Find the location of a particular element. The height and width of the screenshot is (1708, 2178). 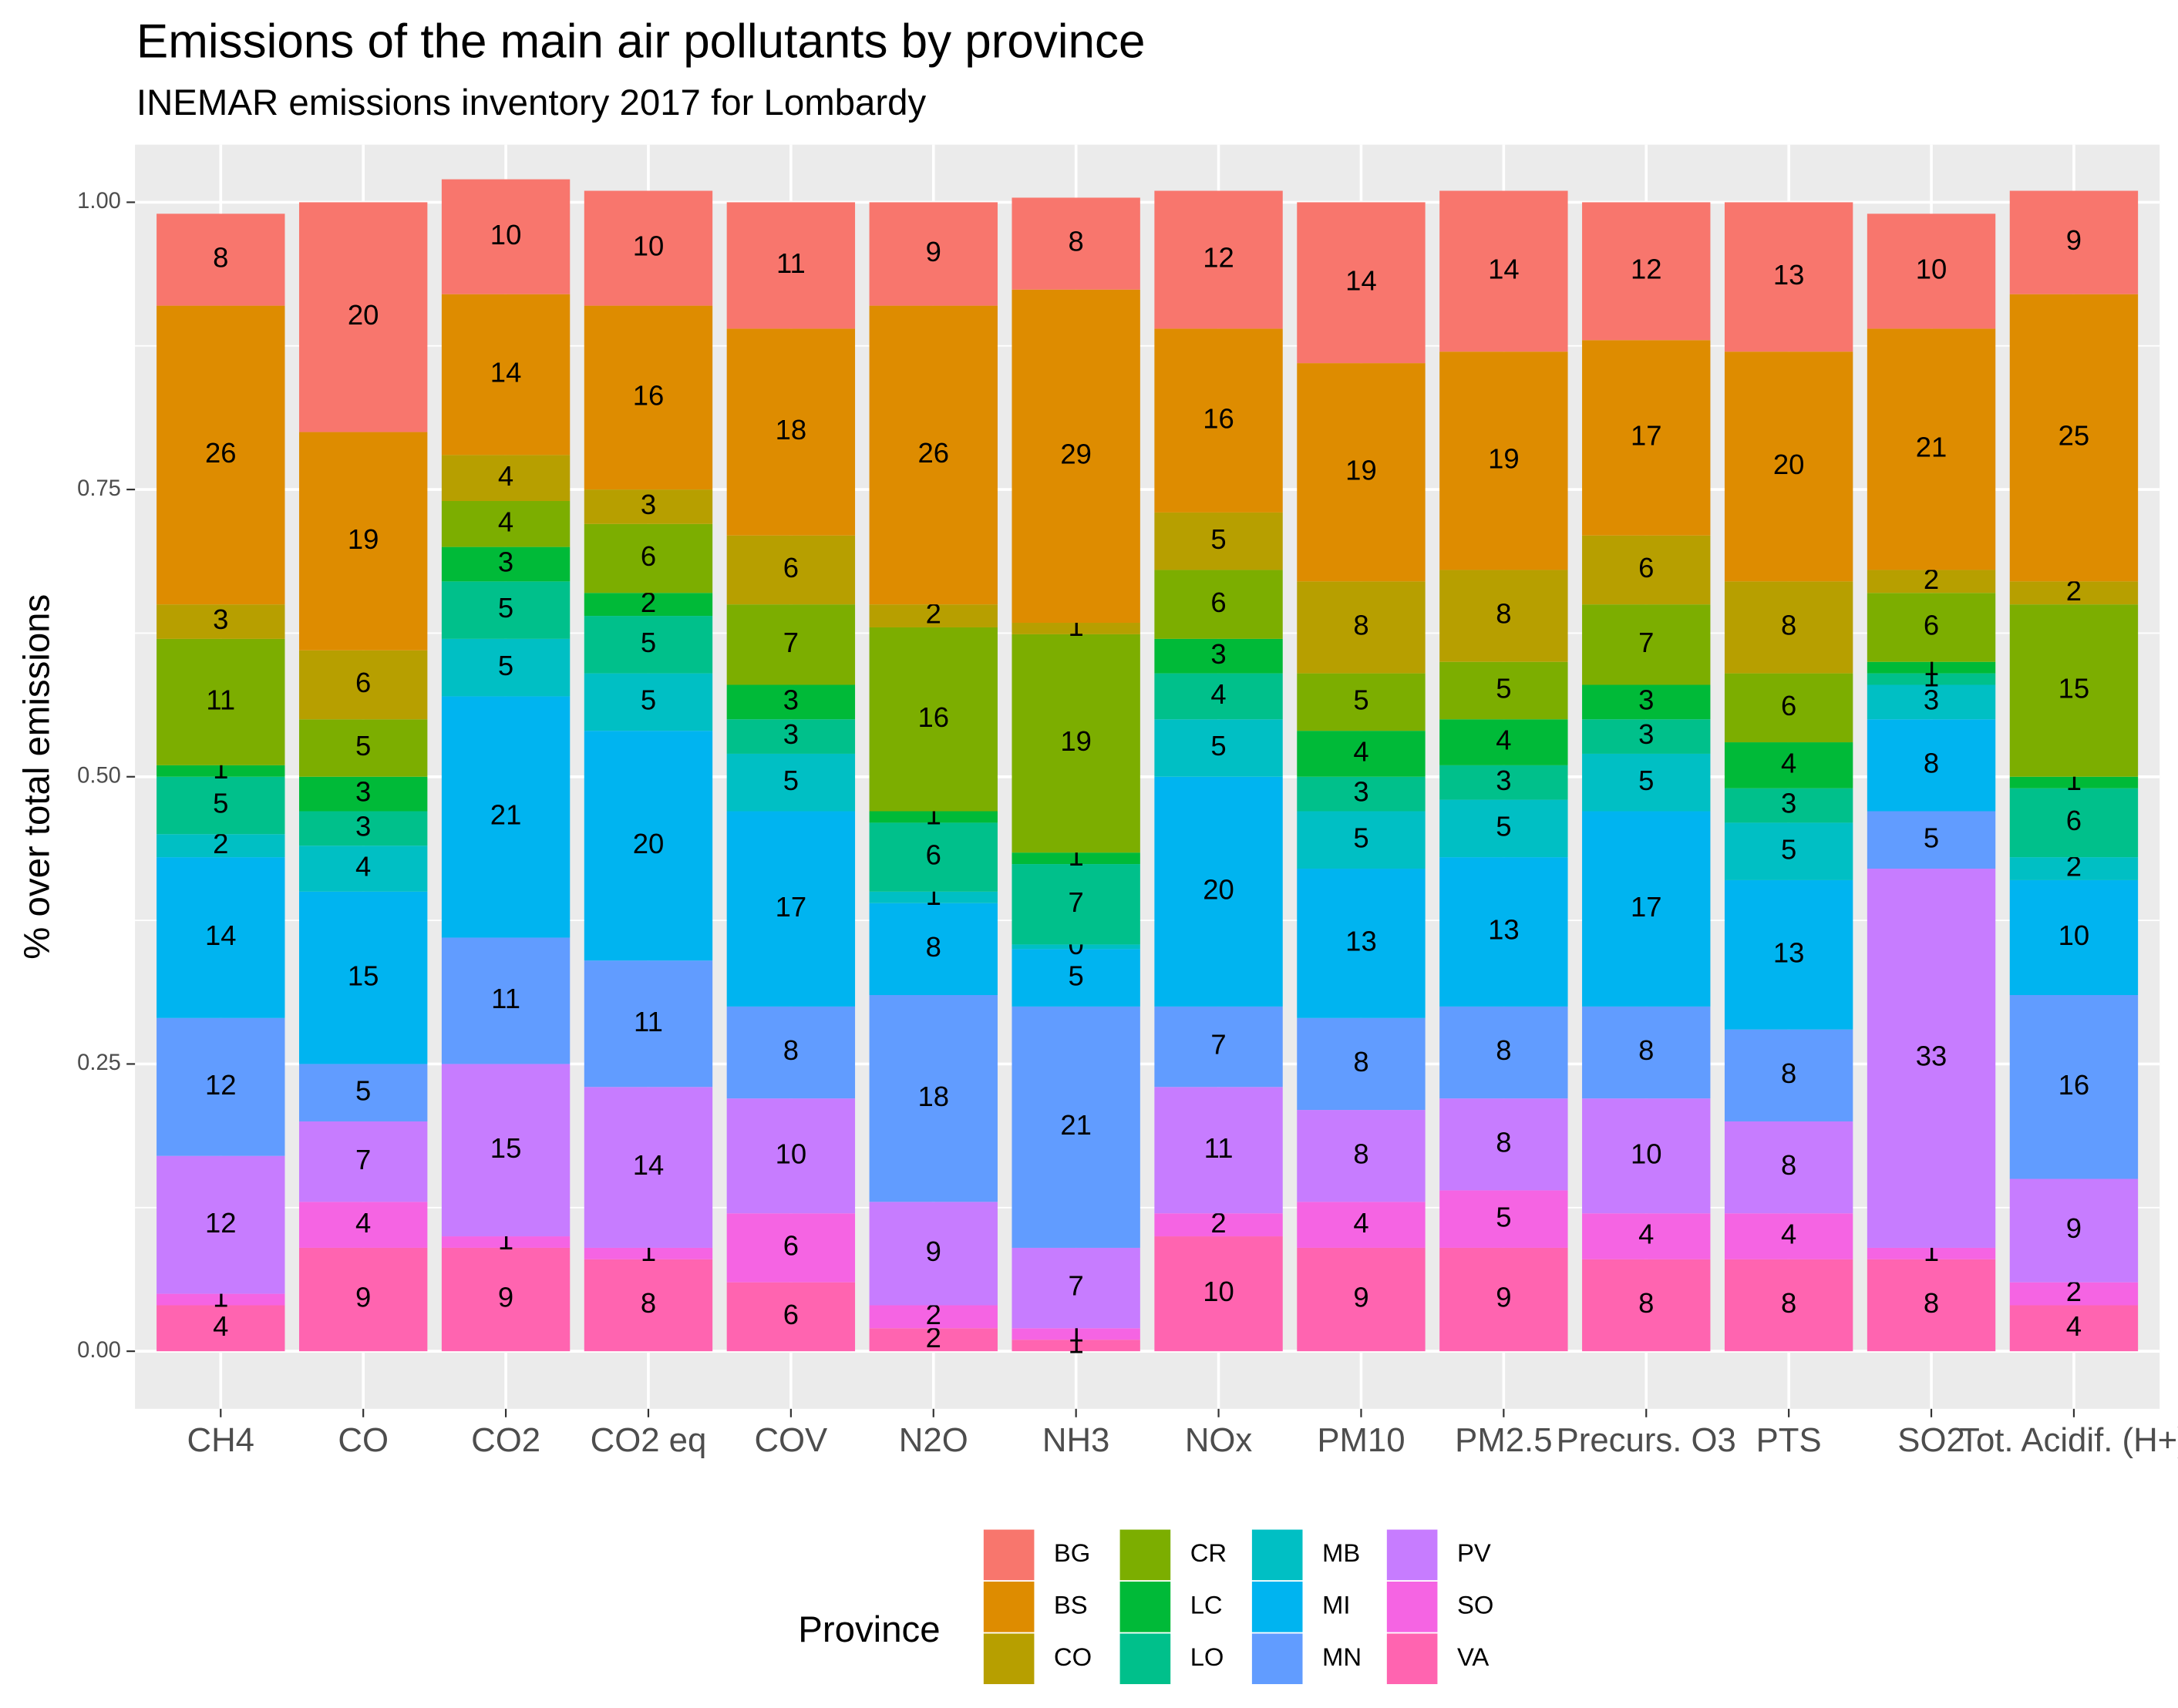

data-label: 15 is located at coordinates (2074, 688).